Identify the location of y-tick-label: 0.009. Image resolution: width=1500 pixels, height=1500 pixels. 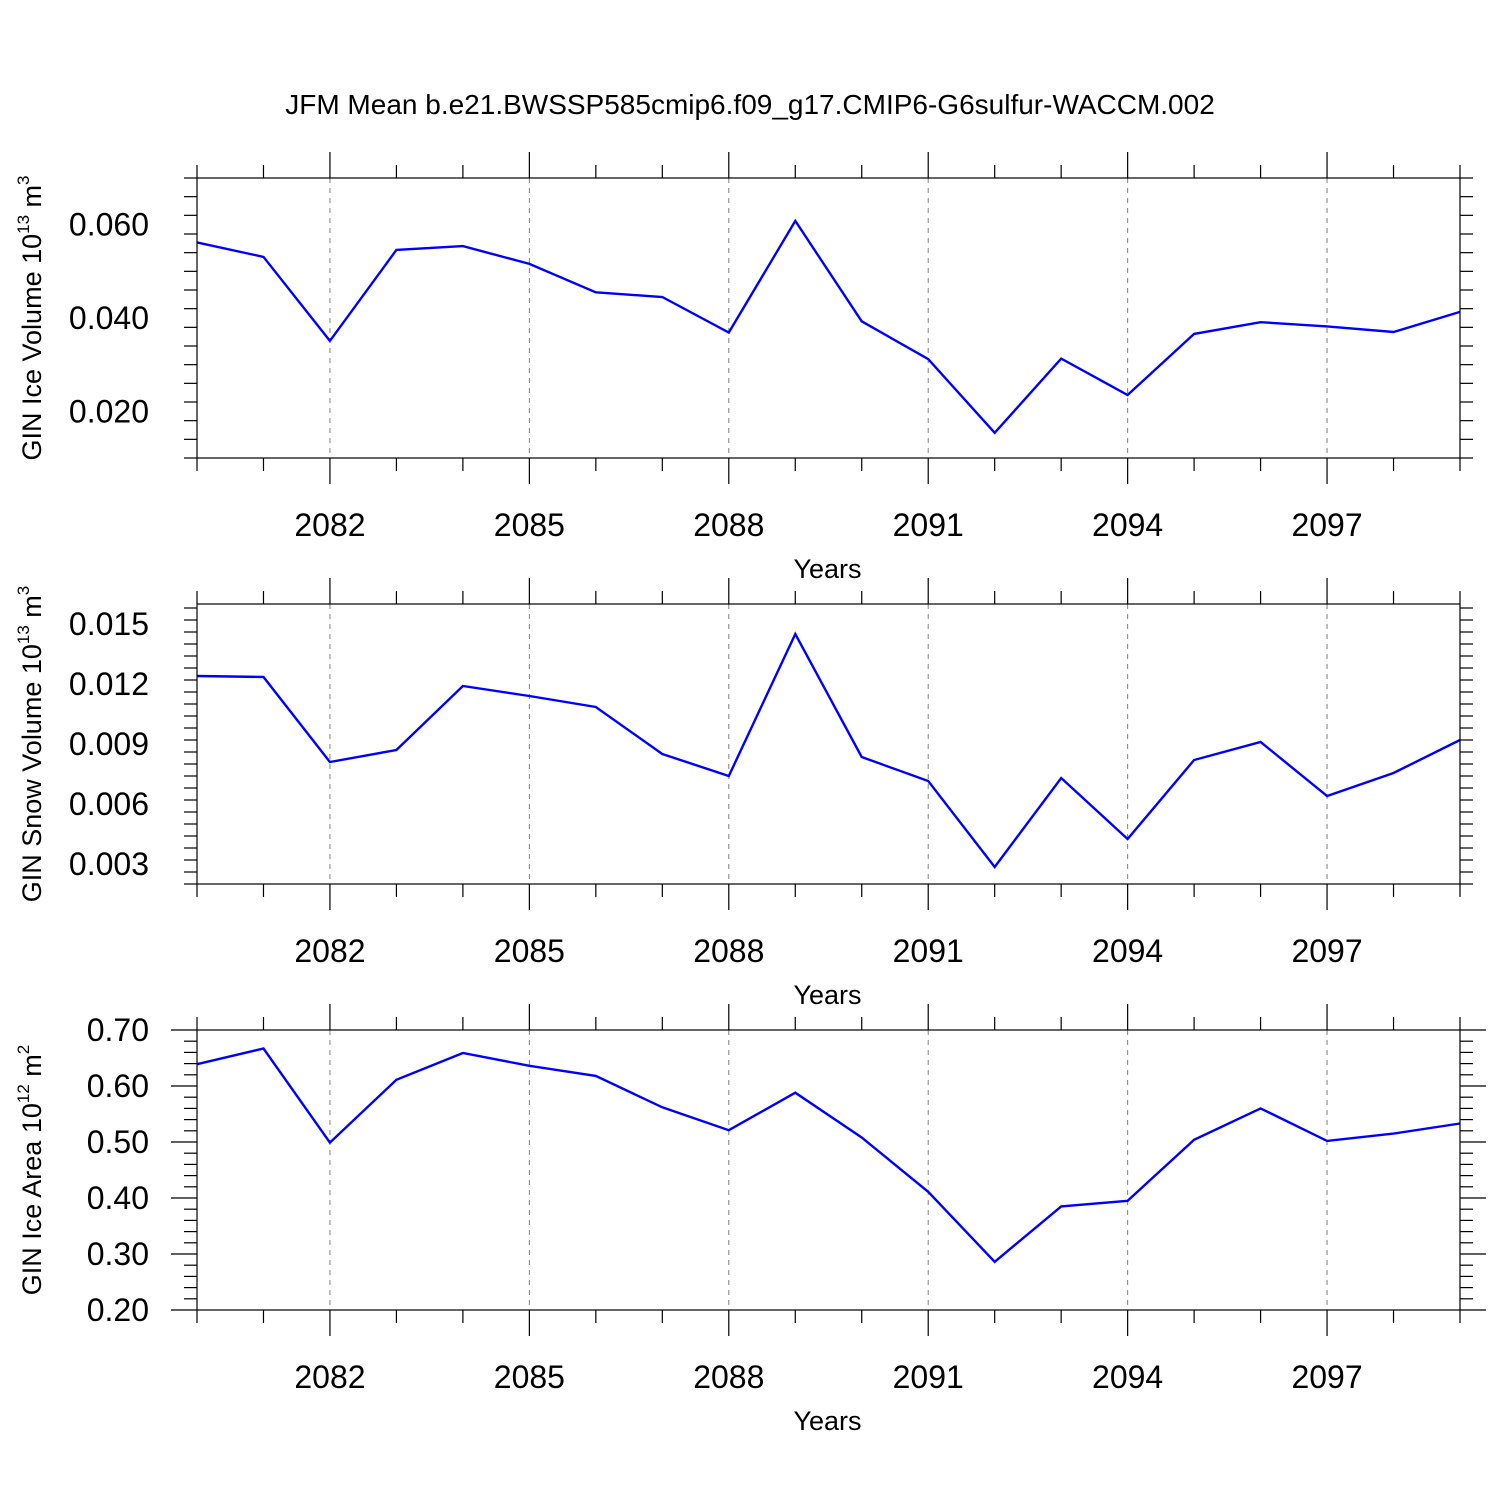
(109, 744).